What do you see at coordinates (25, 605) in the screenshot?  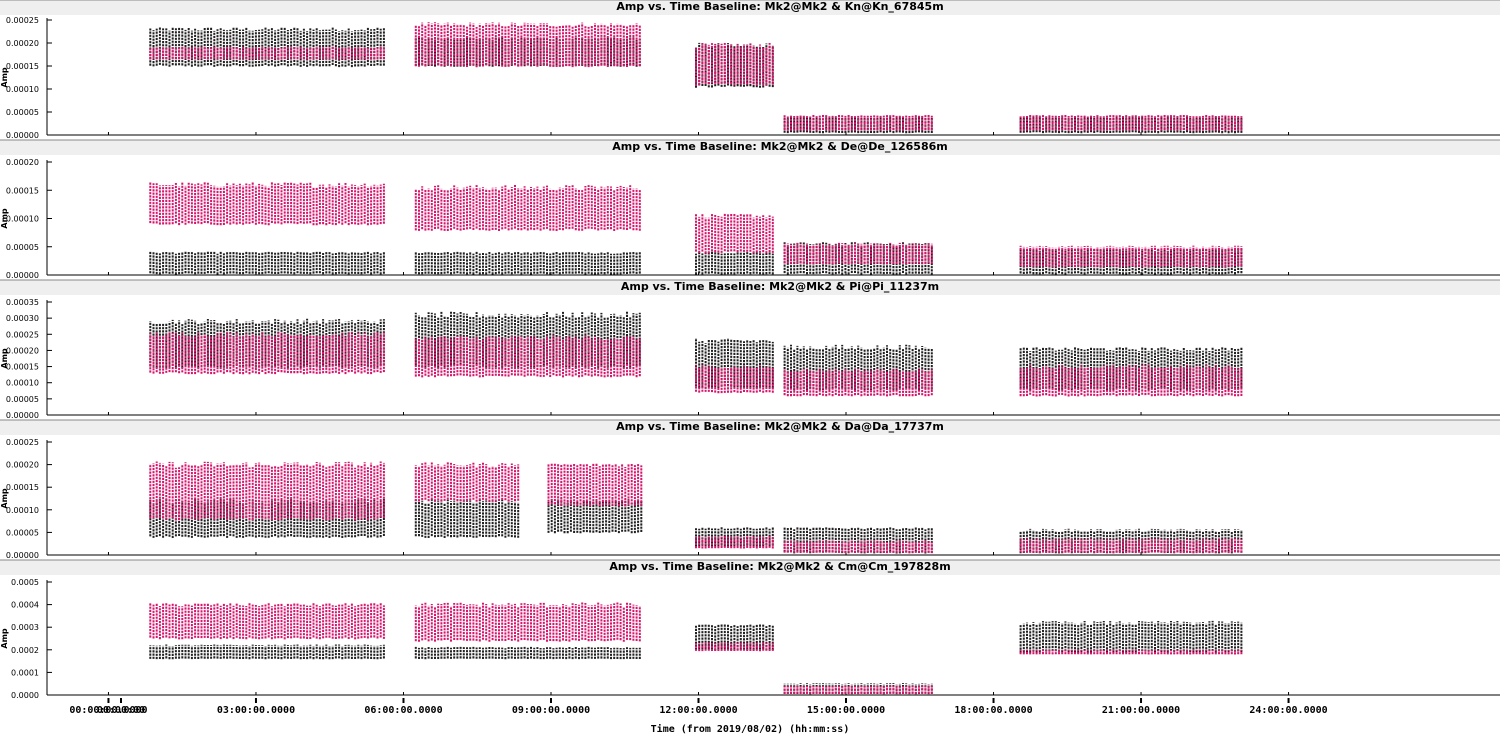 I see `y-tick-label: 0.0004` at bounding box center [25, 605].